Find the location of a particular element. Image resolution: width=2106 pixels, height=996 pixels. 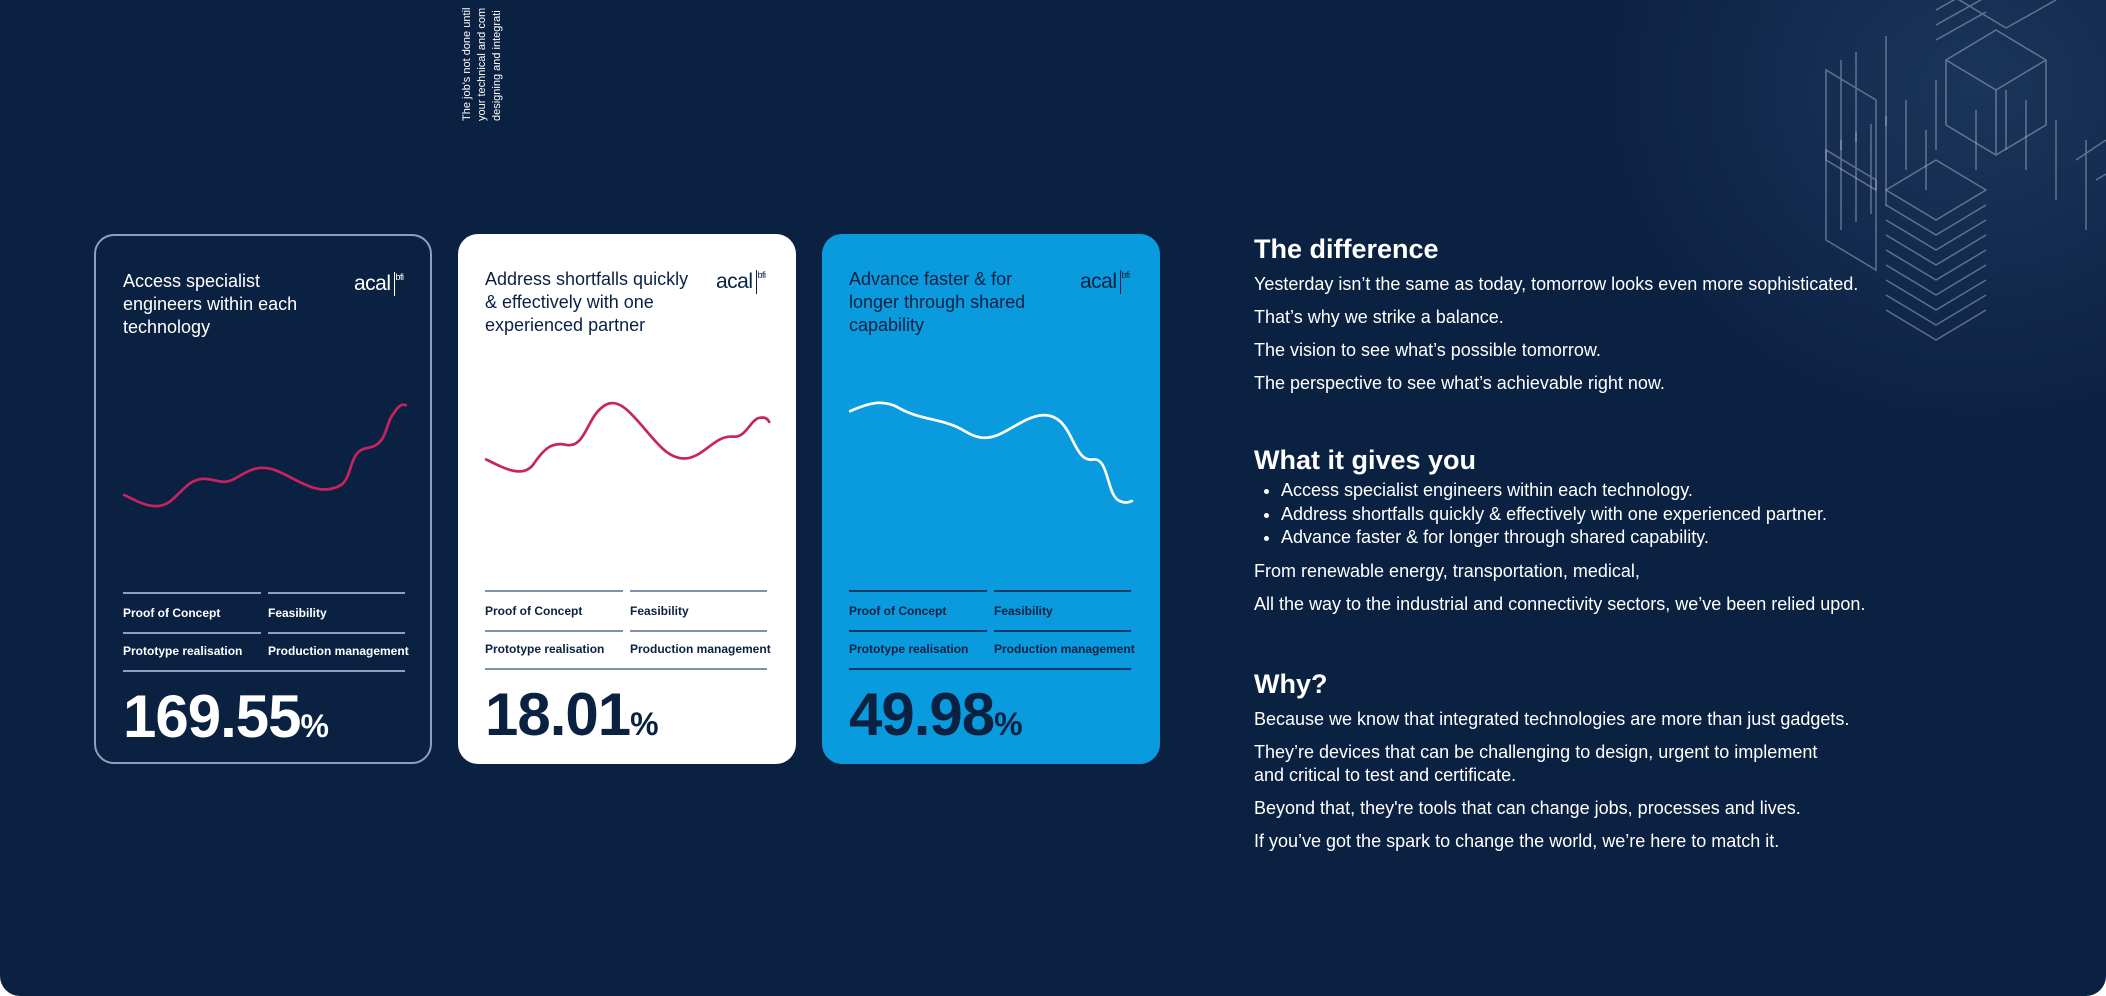

side-line: your technical and com is located at coordinates (482, 64).